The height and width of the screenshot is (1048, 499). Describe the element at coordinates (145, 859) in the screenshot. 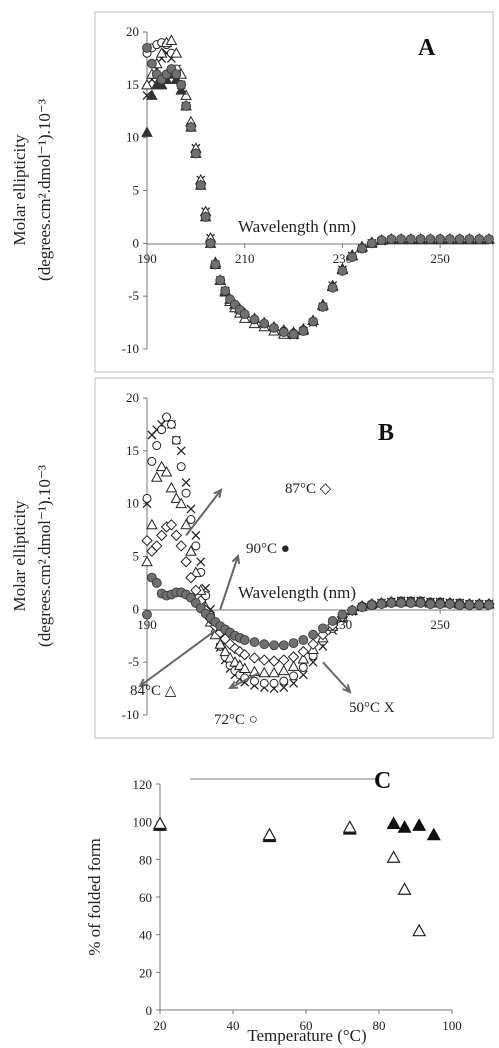

I see `y-tick-label: 80` at that location.